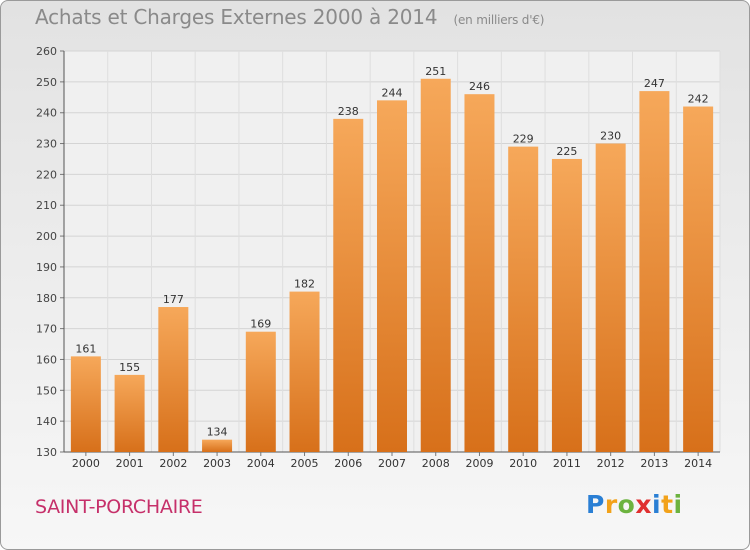 The image size is (750, 550). What do you see at coordinates (129, 413) in the screenshot?
I see `bar-2001` at bounding box center [129, 413].